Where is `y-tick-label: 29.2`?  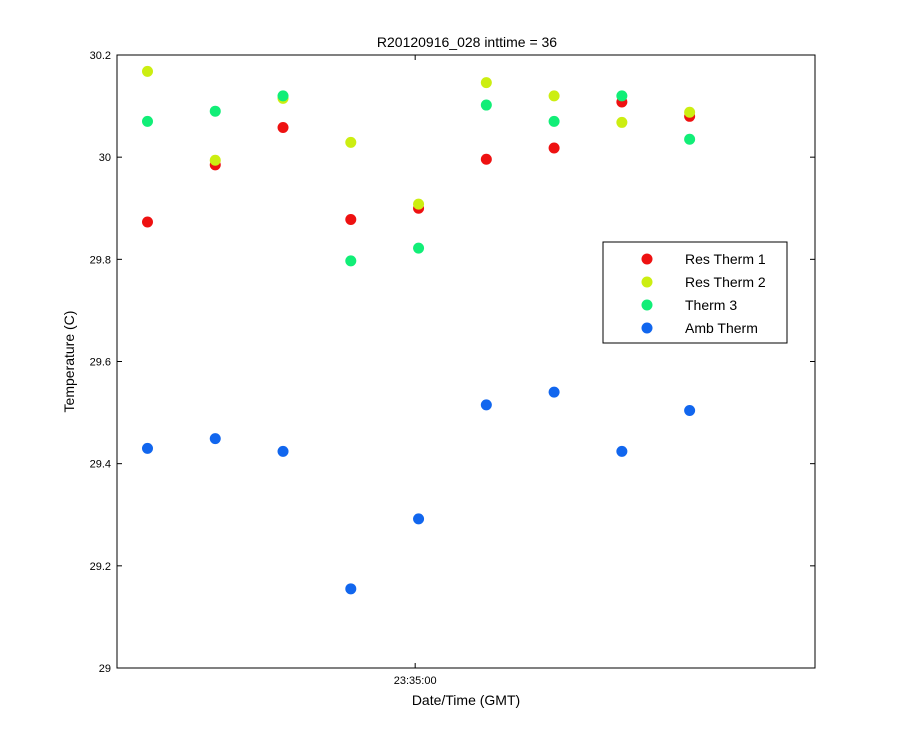 y-tick-label: 29.2 is located at coordinates (100, 567).